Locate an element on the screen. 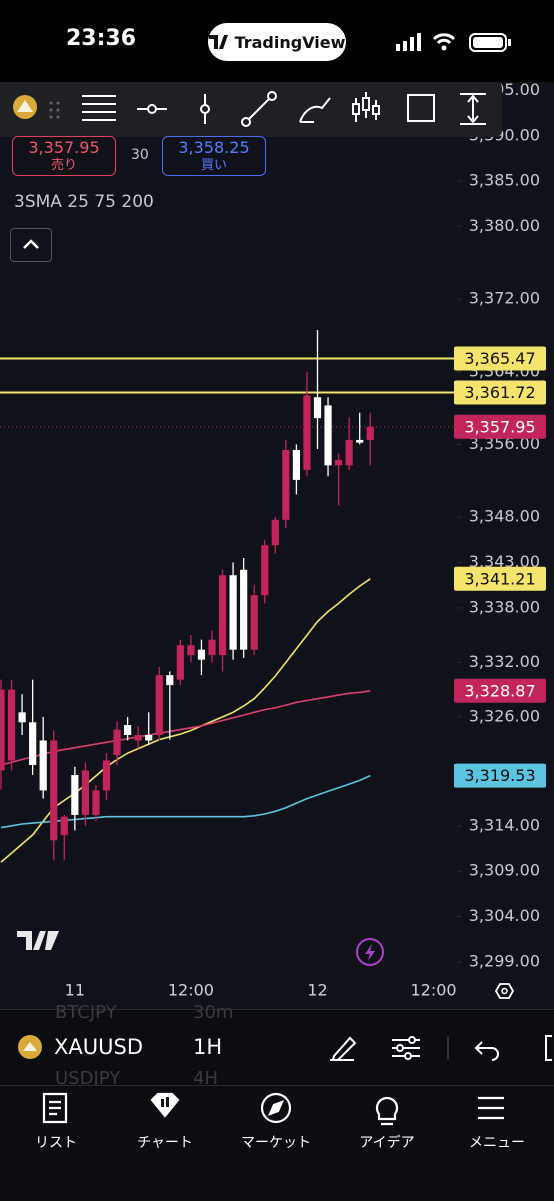  buy-price: 3,358.25 is located at coordinates (214, 147).